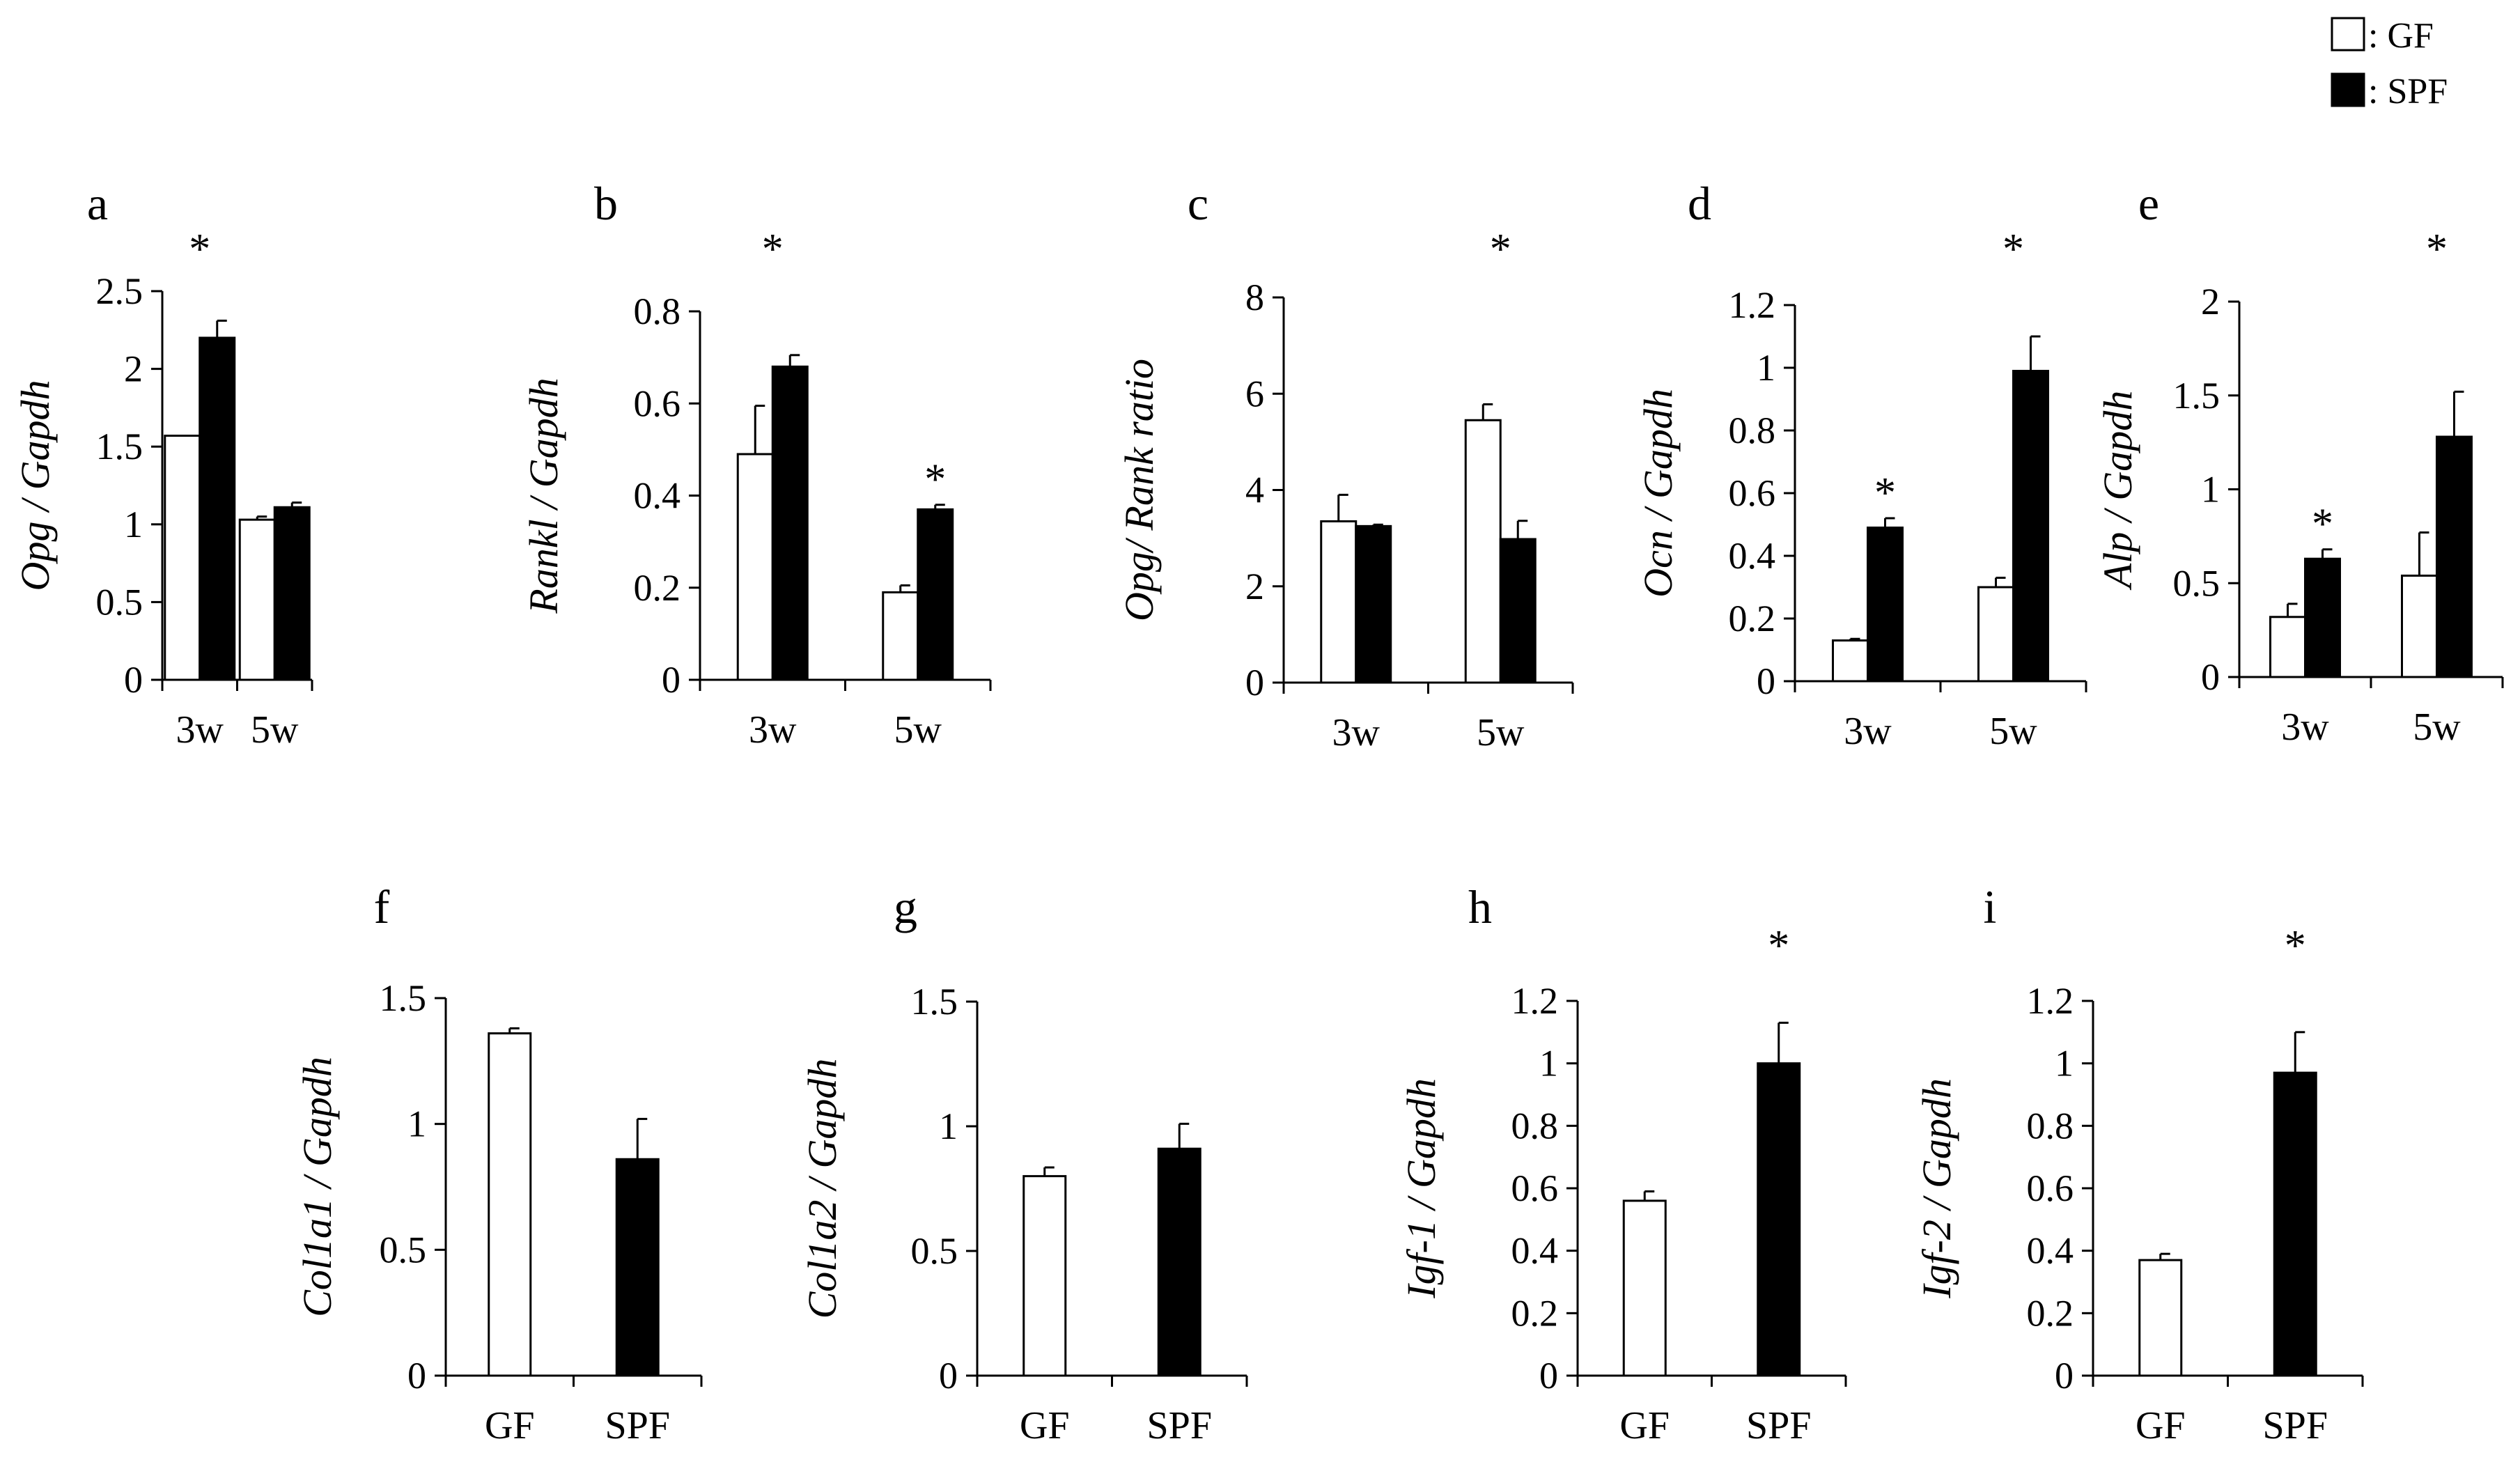 The height and width of the screenshot is (1462, 2520). I want to click on bar-f-spf, so click(637, 1268).